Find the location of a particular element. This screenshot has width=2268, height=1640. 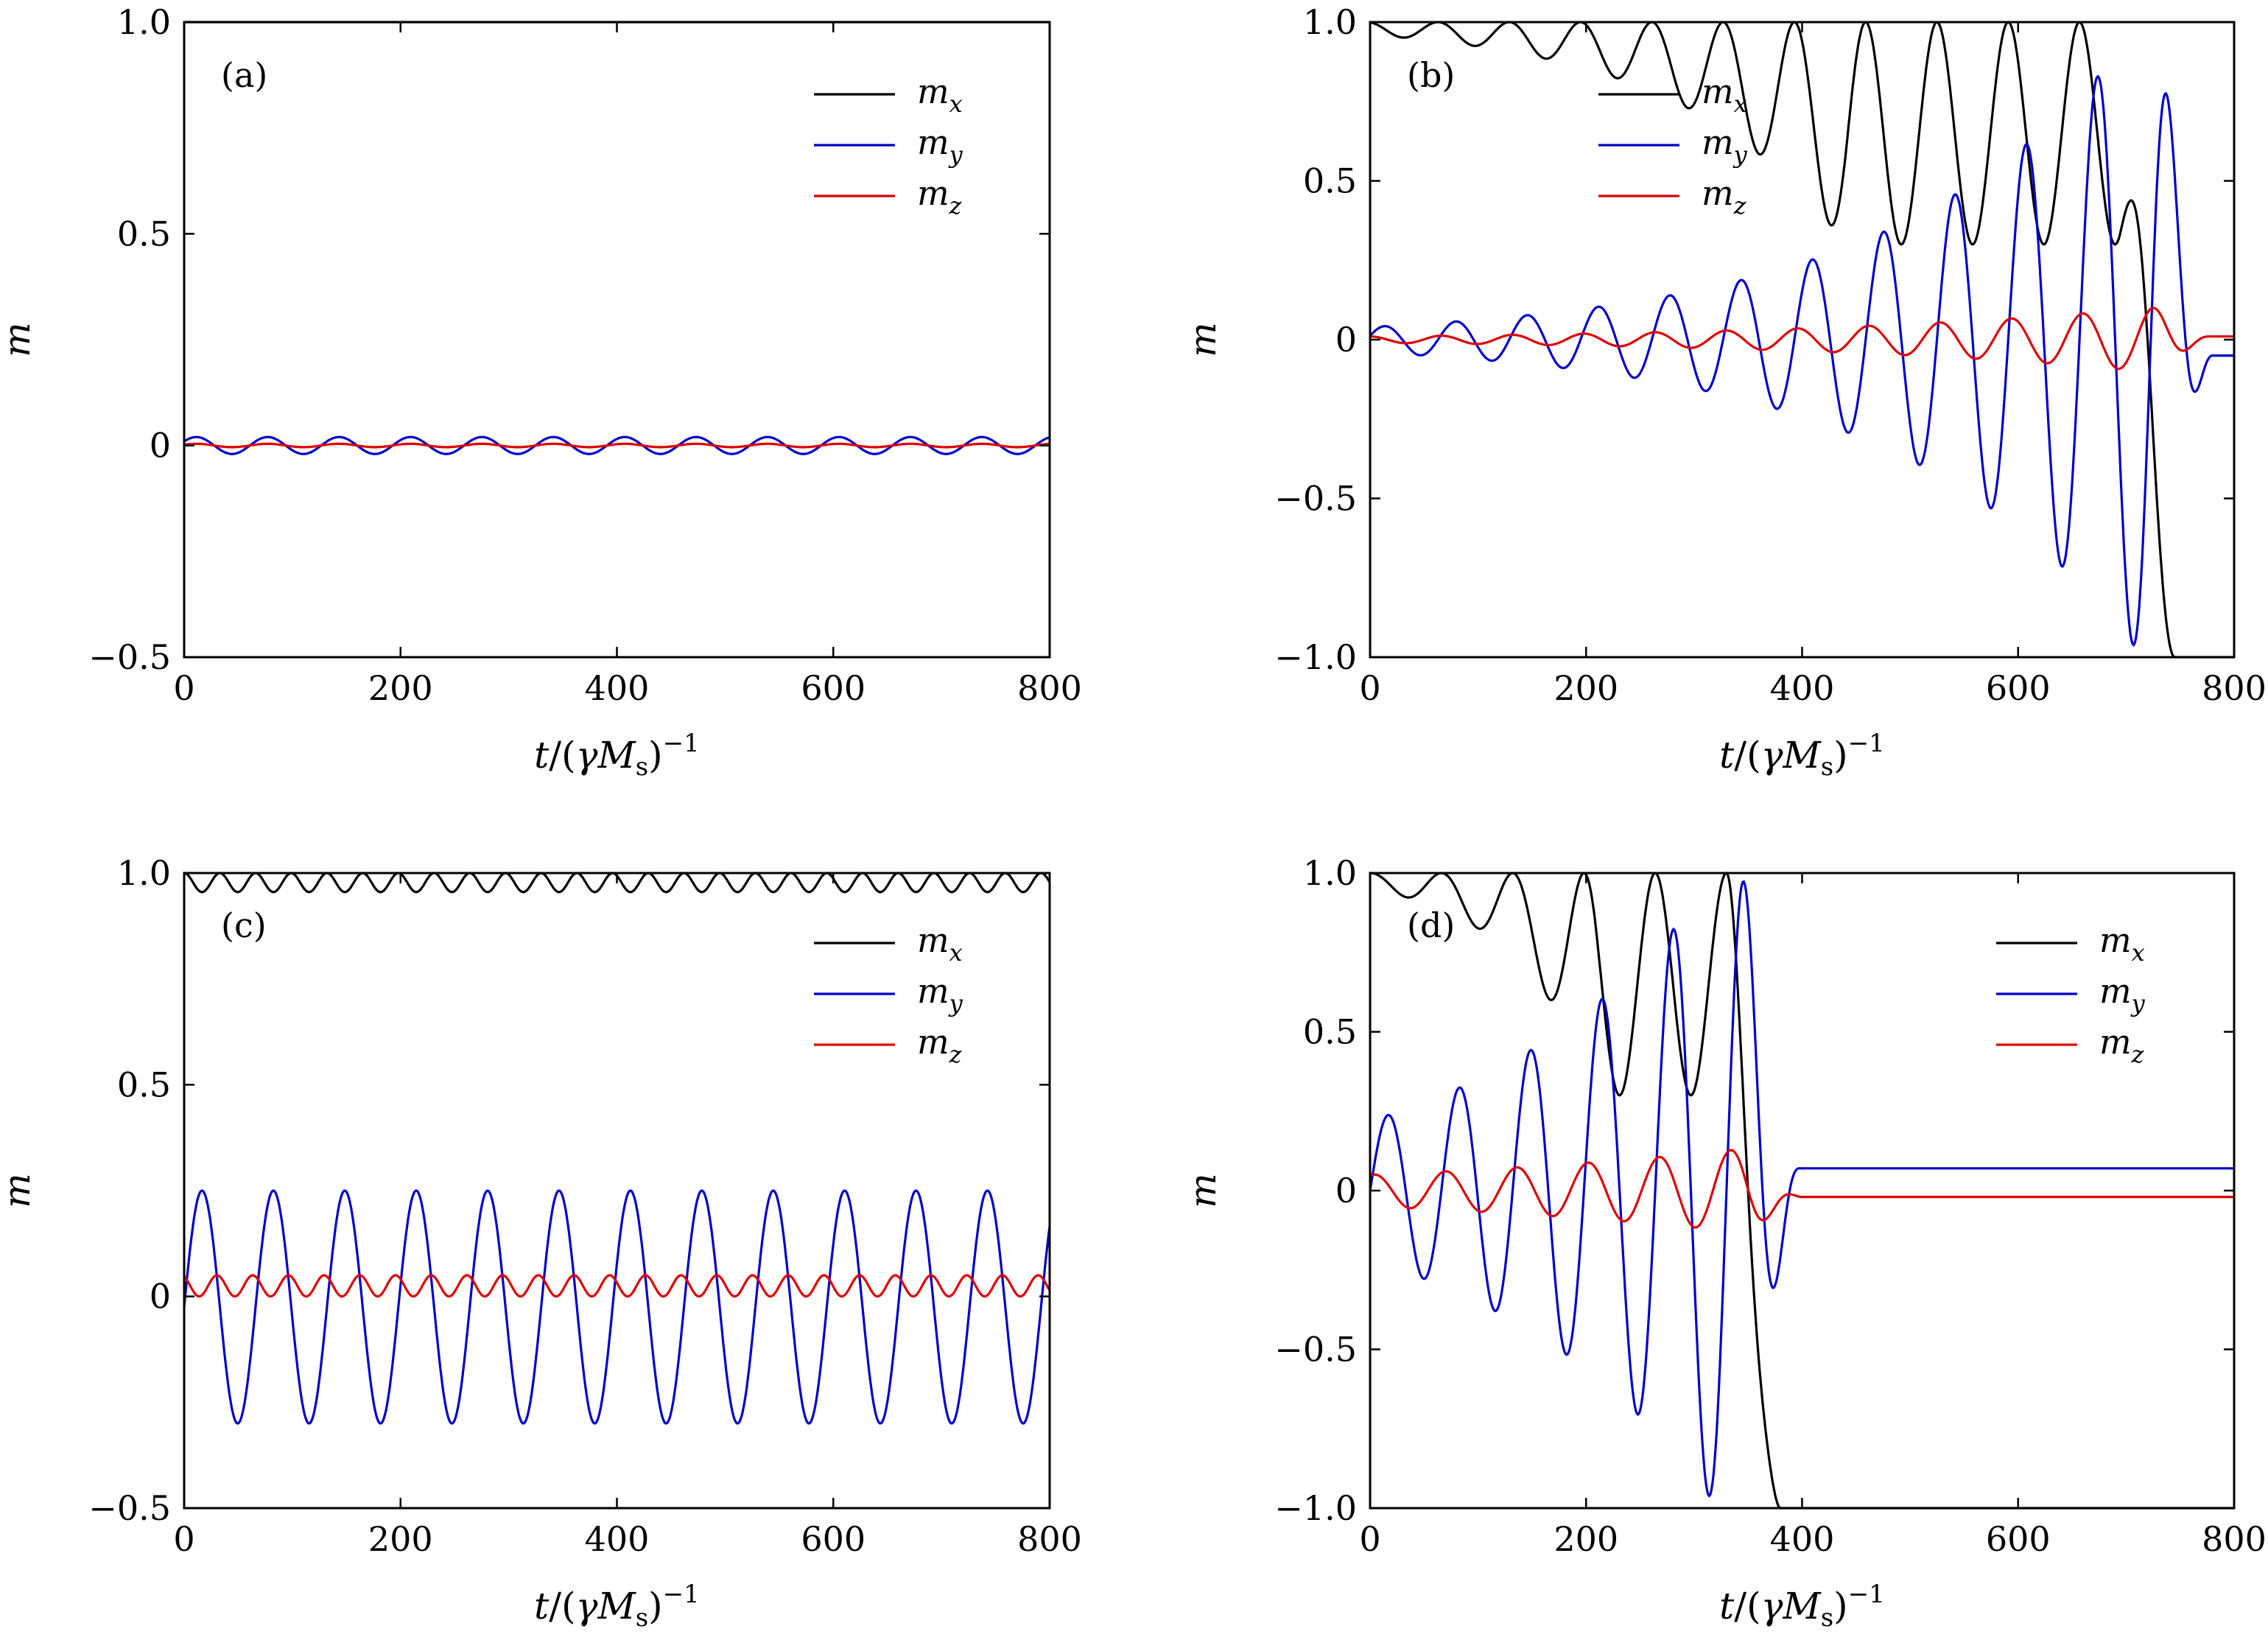

panel-b-ytick-label: 1.0 is located at coordinates (1330, 22).